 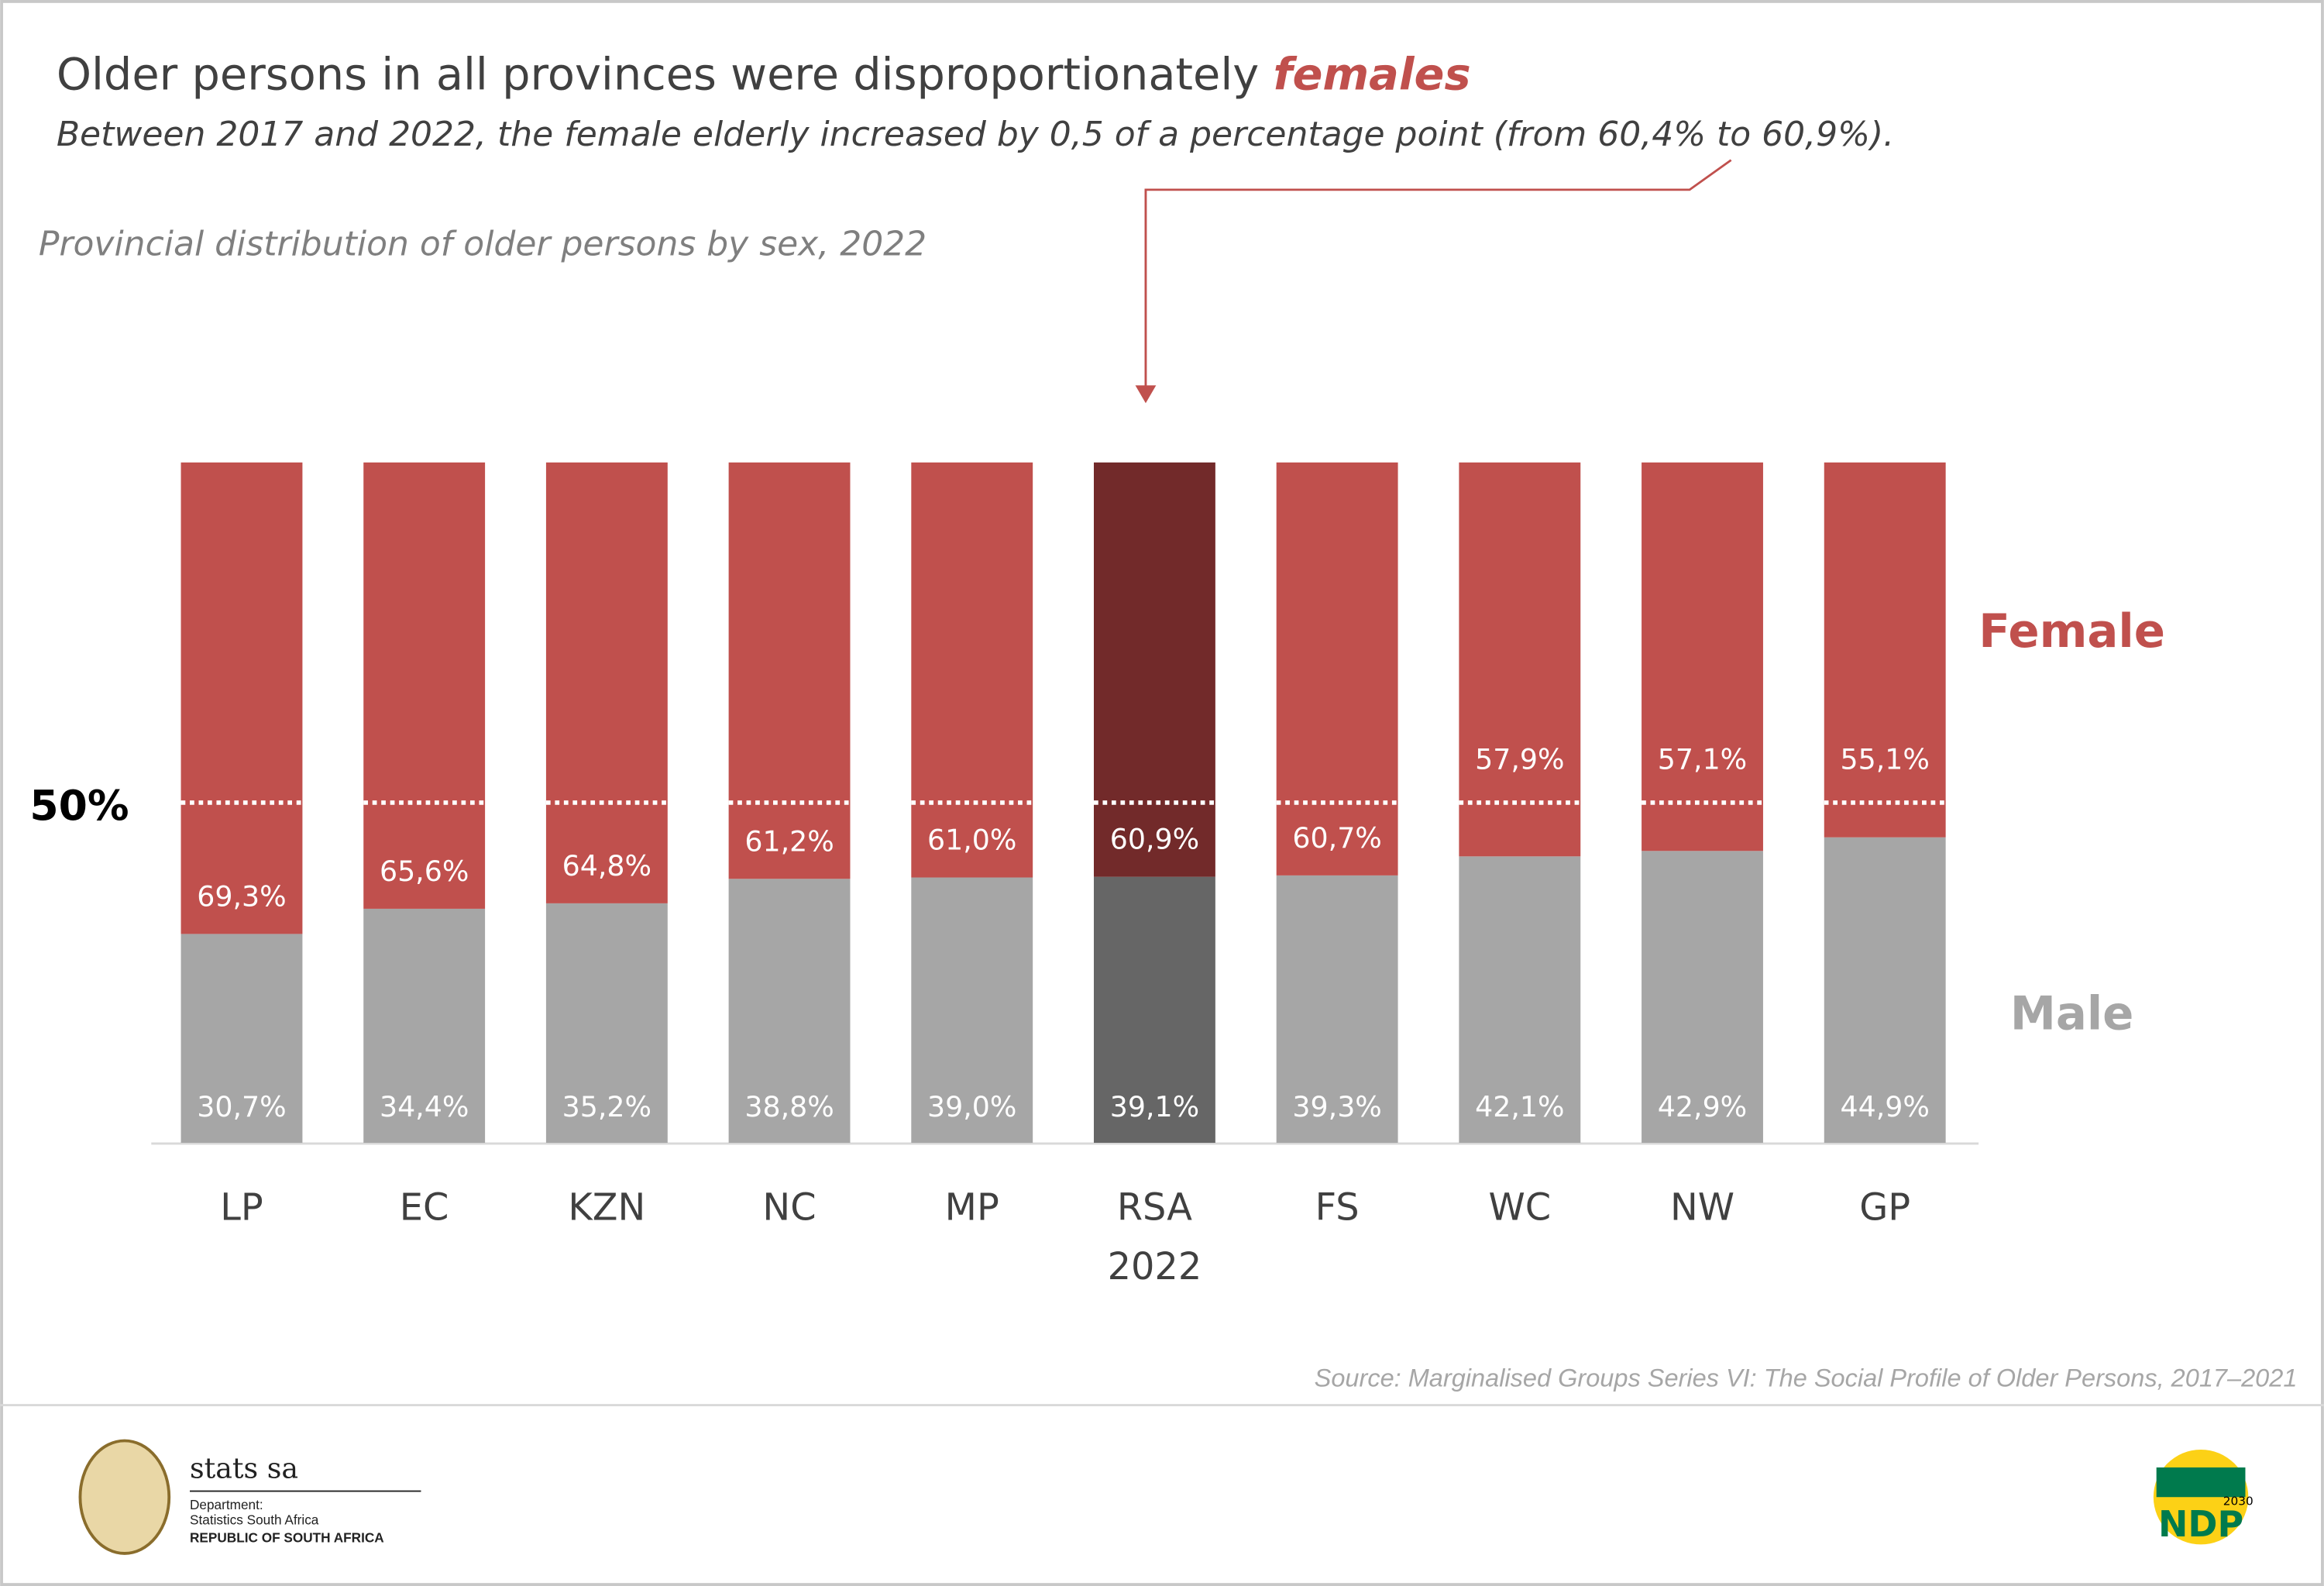 What do you see at coordinates (424, 1106) in the screenshot?
I see `value-label: 34,4%` at bounding box center [424, 1106].